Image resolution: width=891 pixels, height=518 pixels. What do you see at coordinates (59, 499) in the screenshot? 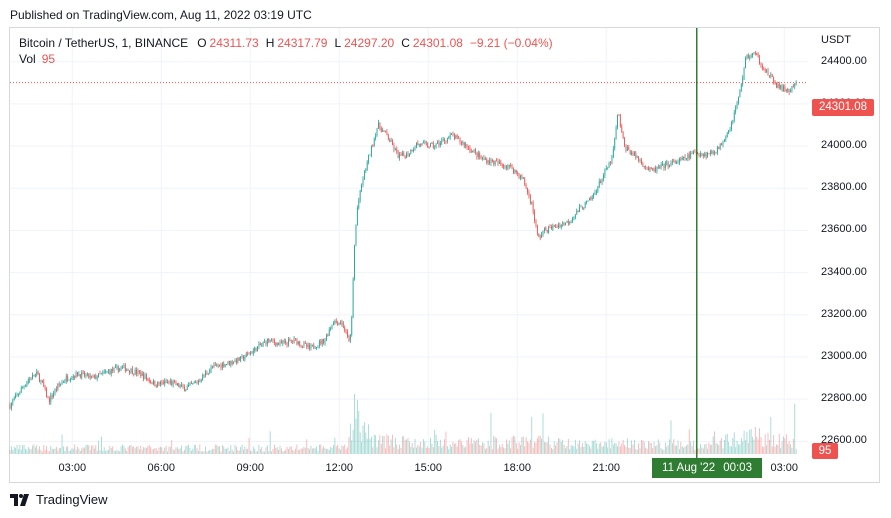
I see `brand-logo: TradingView` at bounding box center [59, 499].